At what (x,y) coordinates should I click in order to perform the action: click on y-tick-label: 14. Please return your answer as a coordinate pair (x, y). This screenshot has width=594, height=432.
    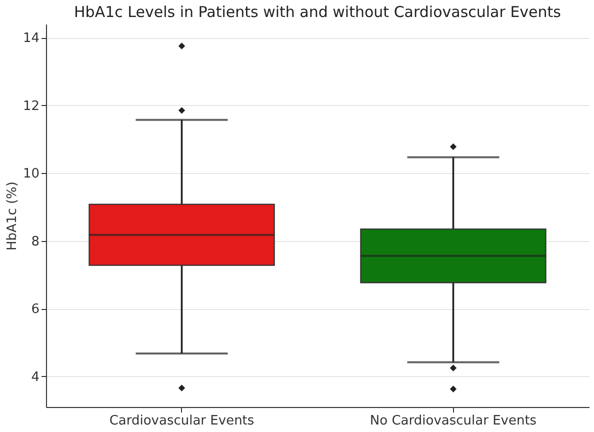
    Looking at the image, I should click on (31, 38).